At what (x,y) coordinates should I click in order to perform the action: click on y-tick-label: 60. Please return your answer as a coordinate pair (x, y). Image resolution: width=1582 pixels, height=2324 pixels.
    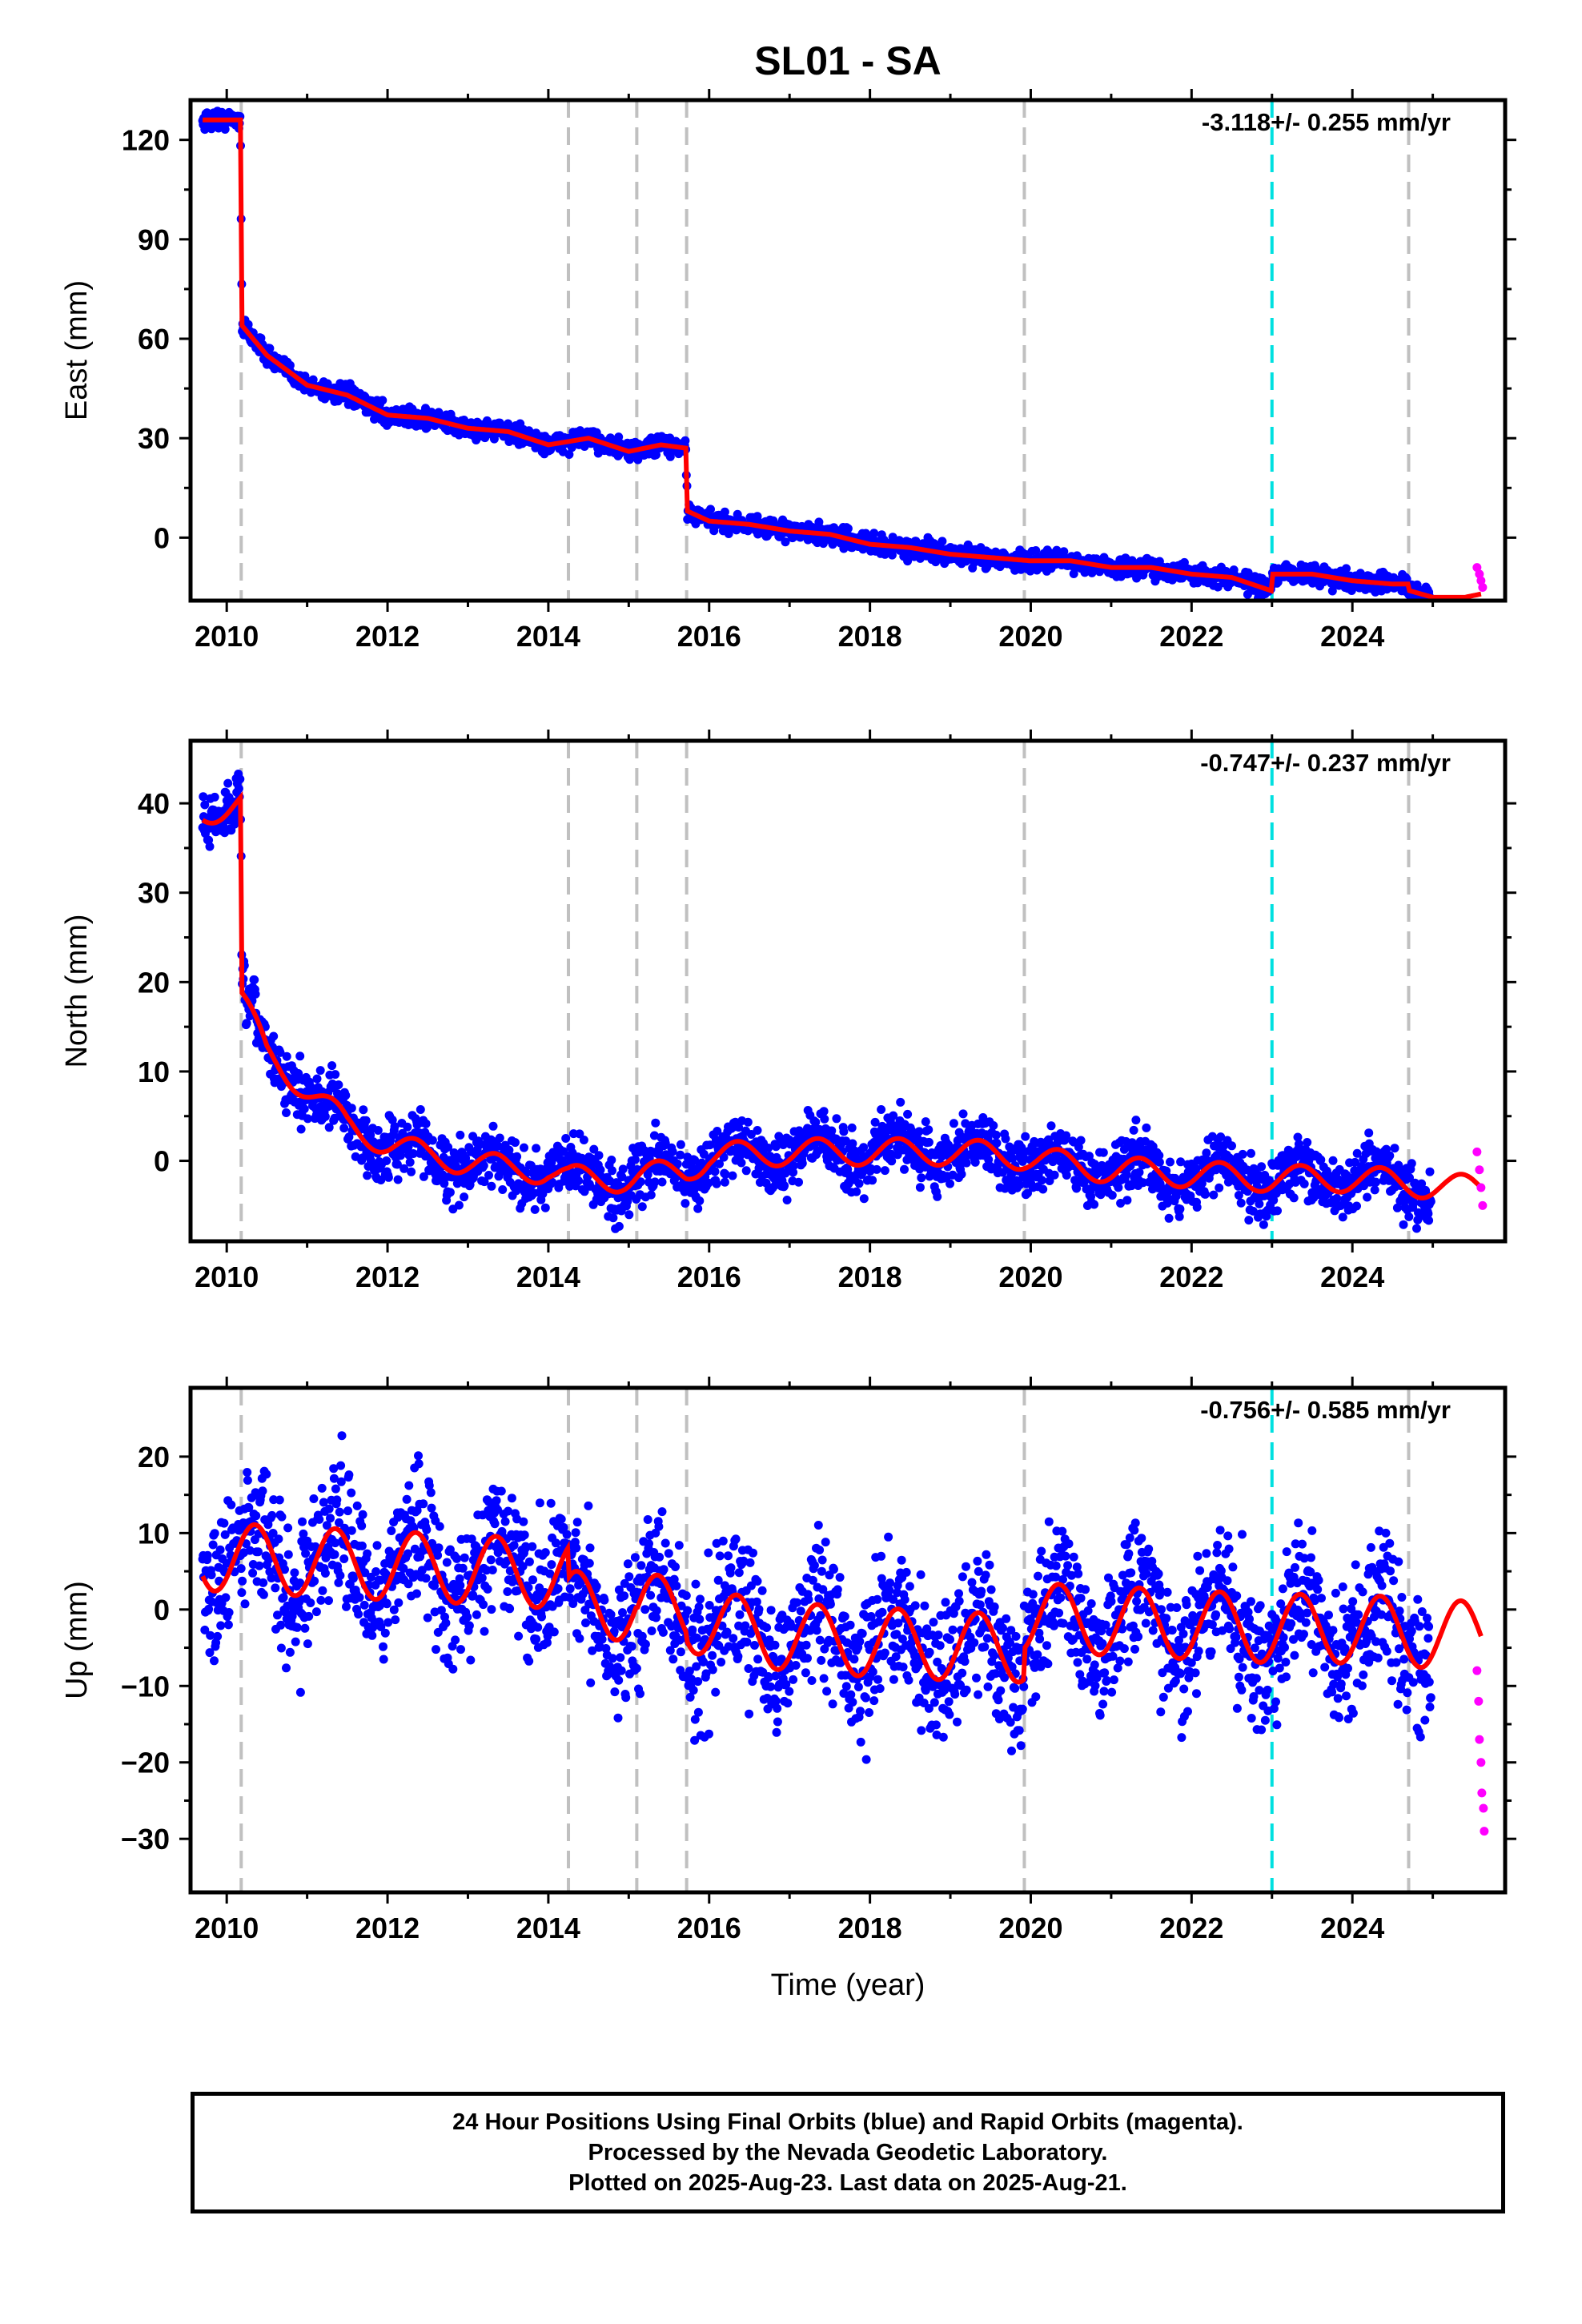
    Looking at the image, I should click on (154, 339).